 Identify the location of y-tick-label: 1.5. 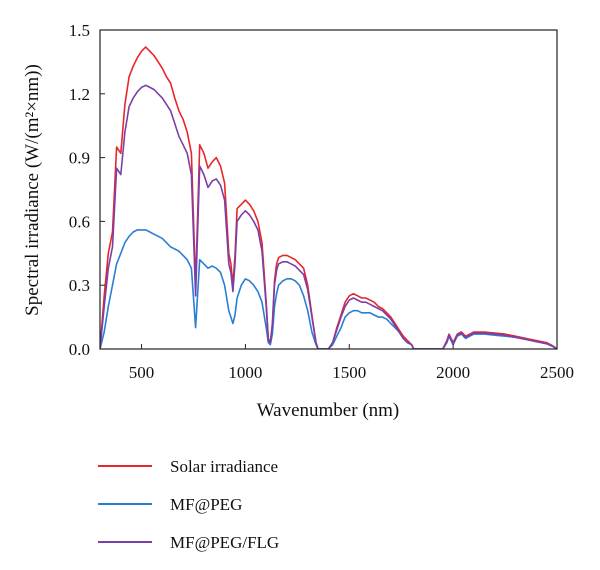
(79, 30).